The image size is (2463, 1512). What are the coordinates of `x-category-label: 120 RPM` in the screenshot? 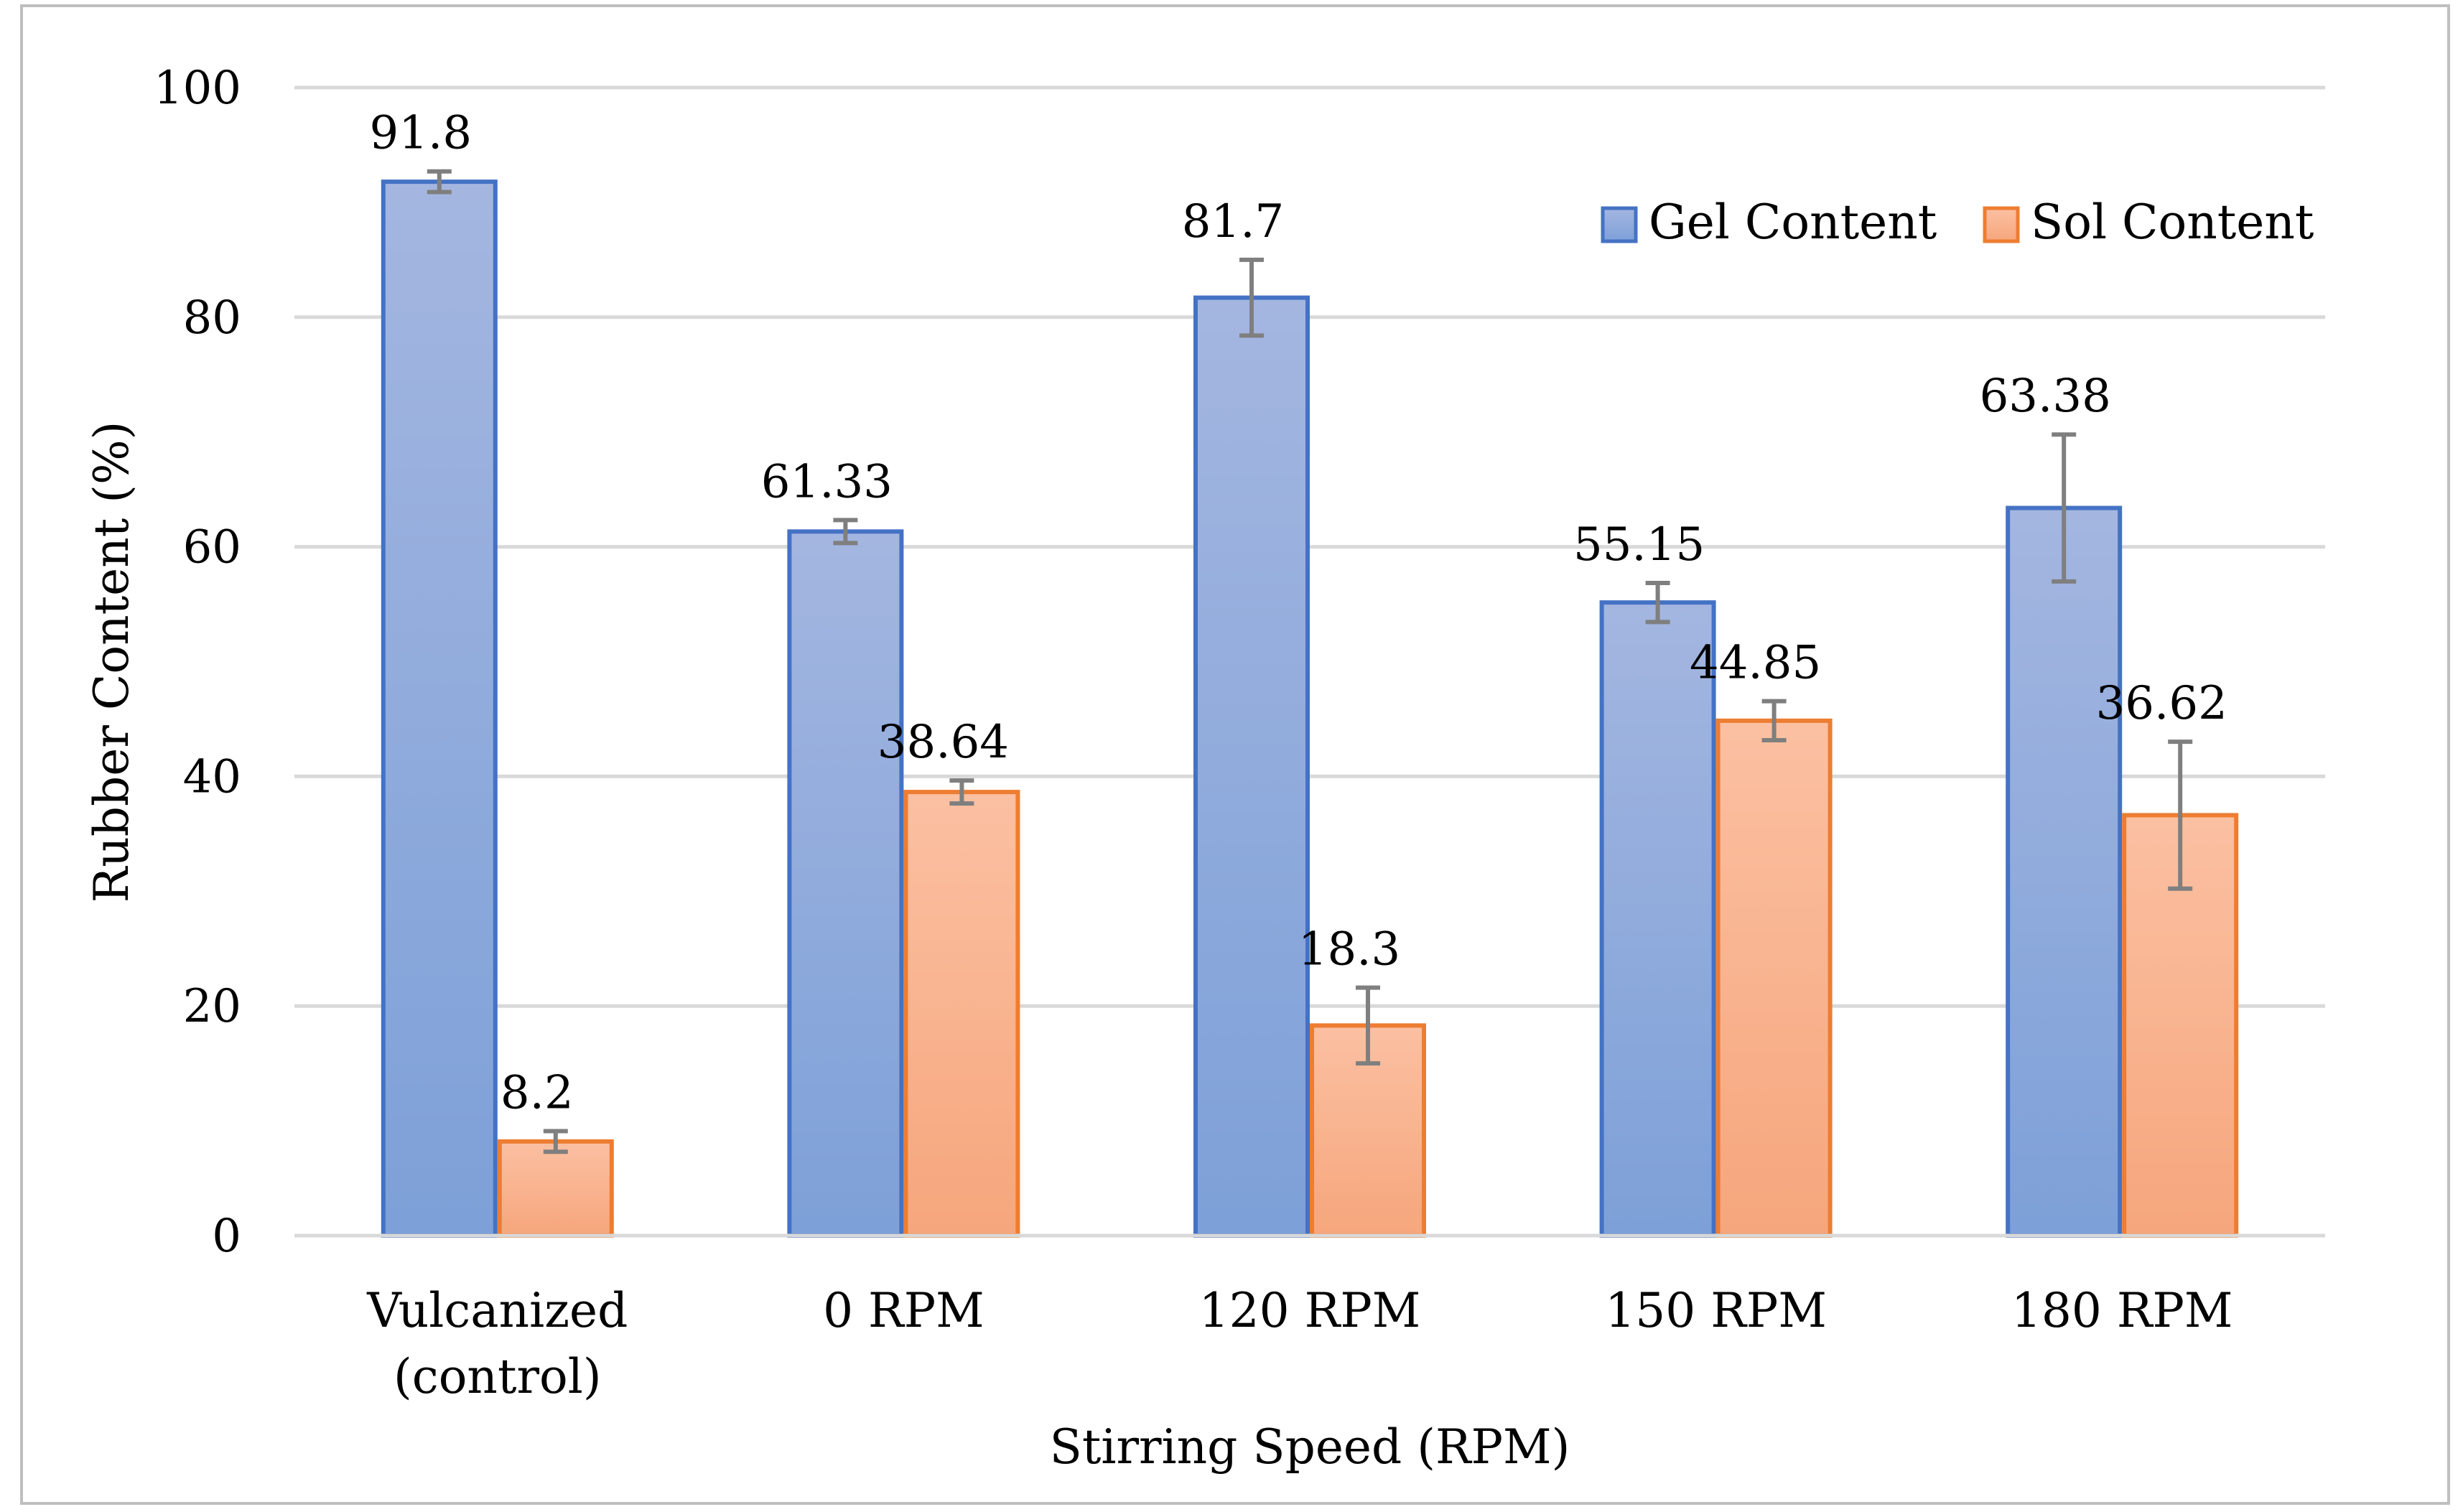 It's located at (1310, 1310).